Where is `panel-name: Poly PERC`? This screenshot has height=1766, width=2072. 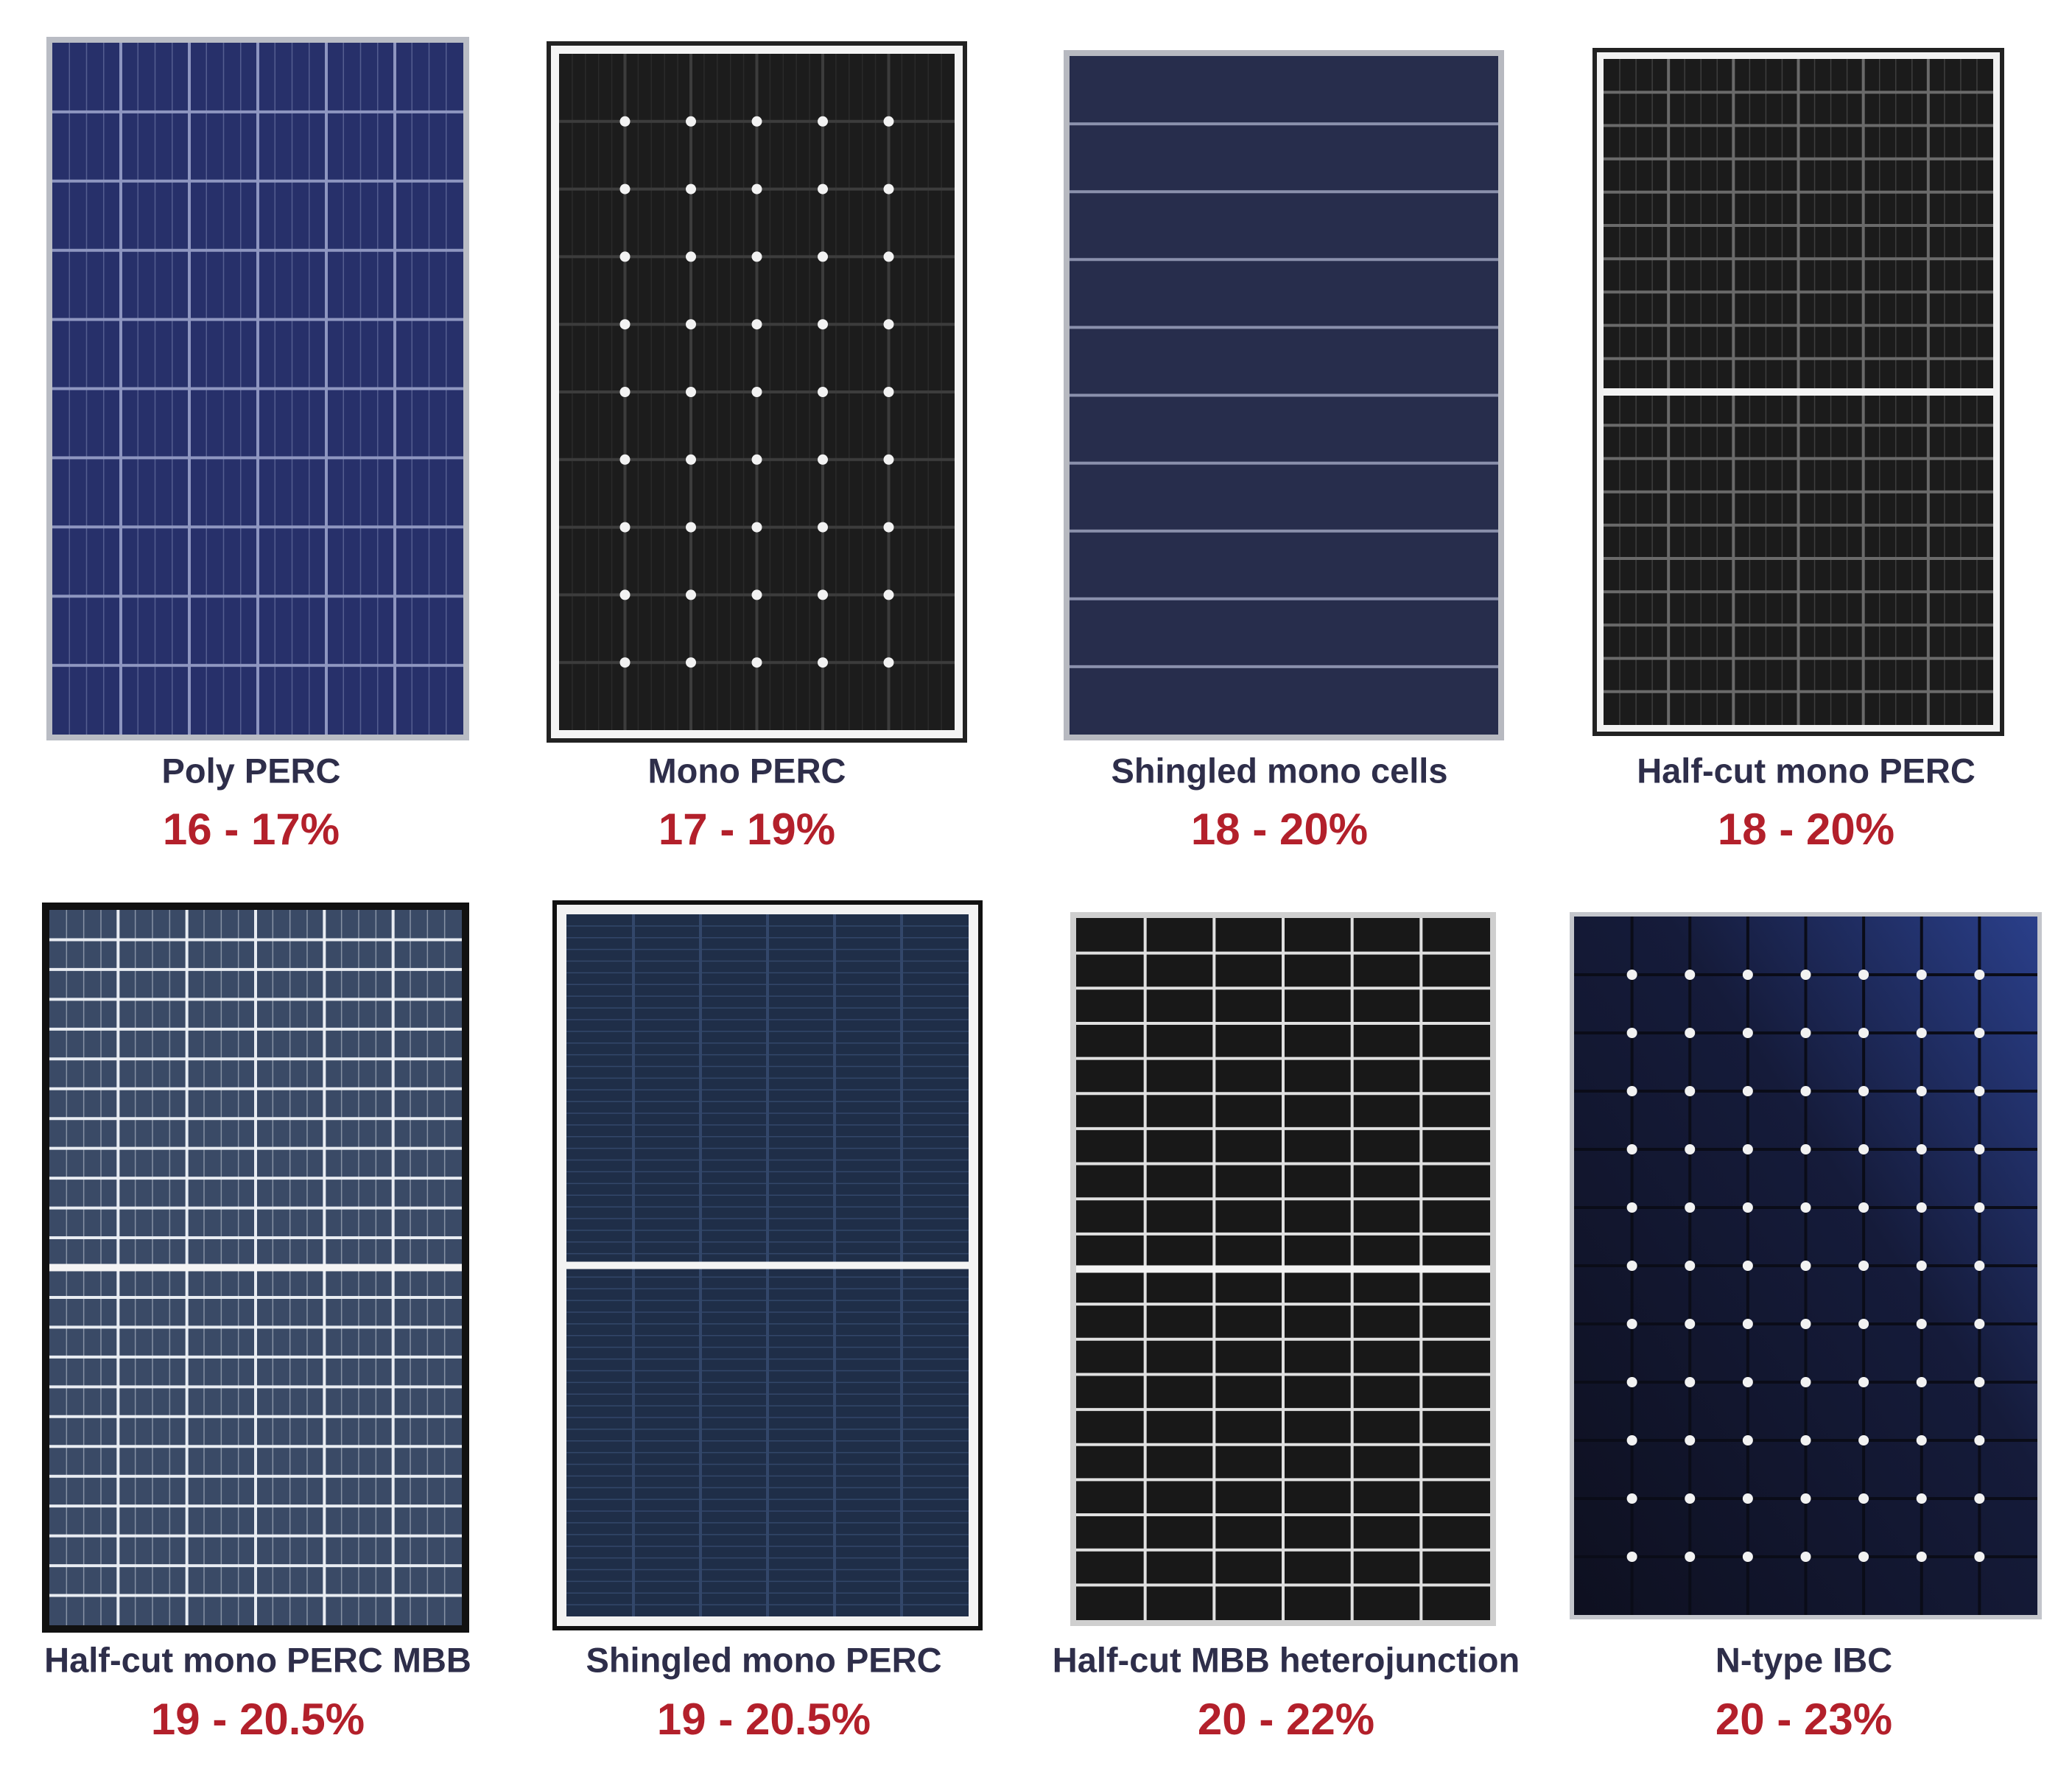 panel-name: Poly PERC is located at coordinates (251, 770).